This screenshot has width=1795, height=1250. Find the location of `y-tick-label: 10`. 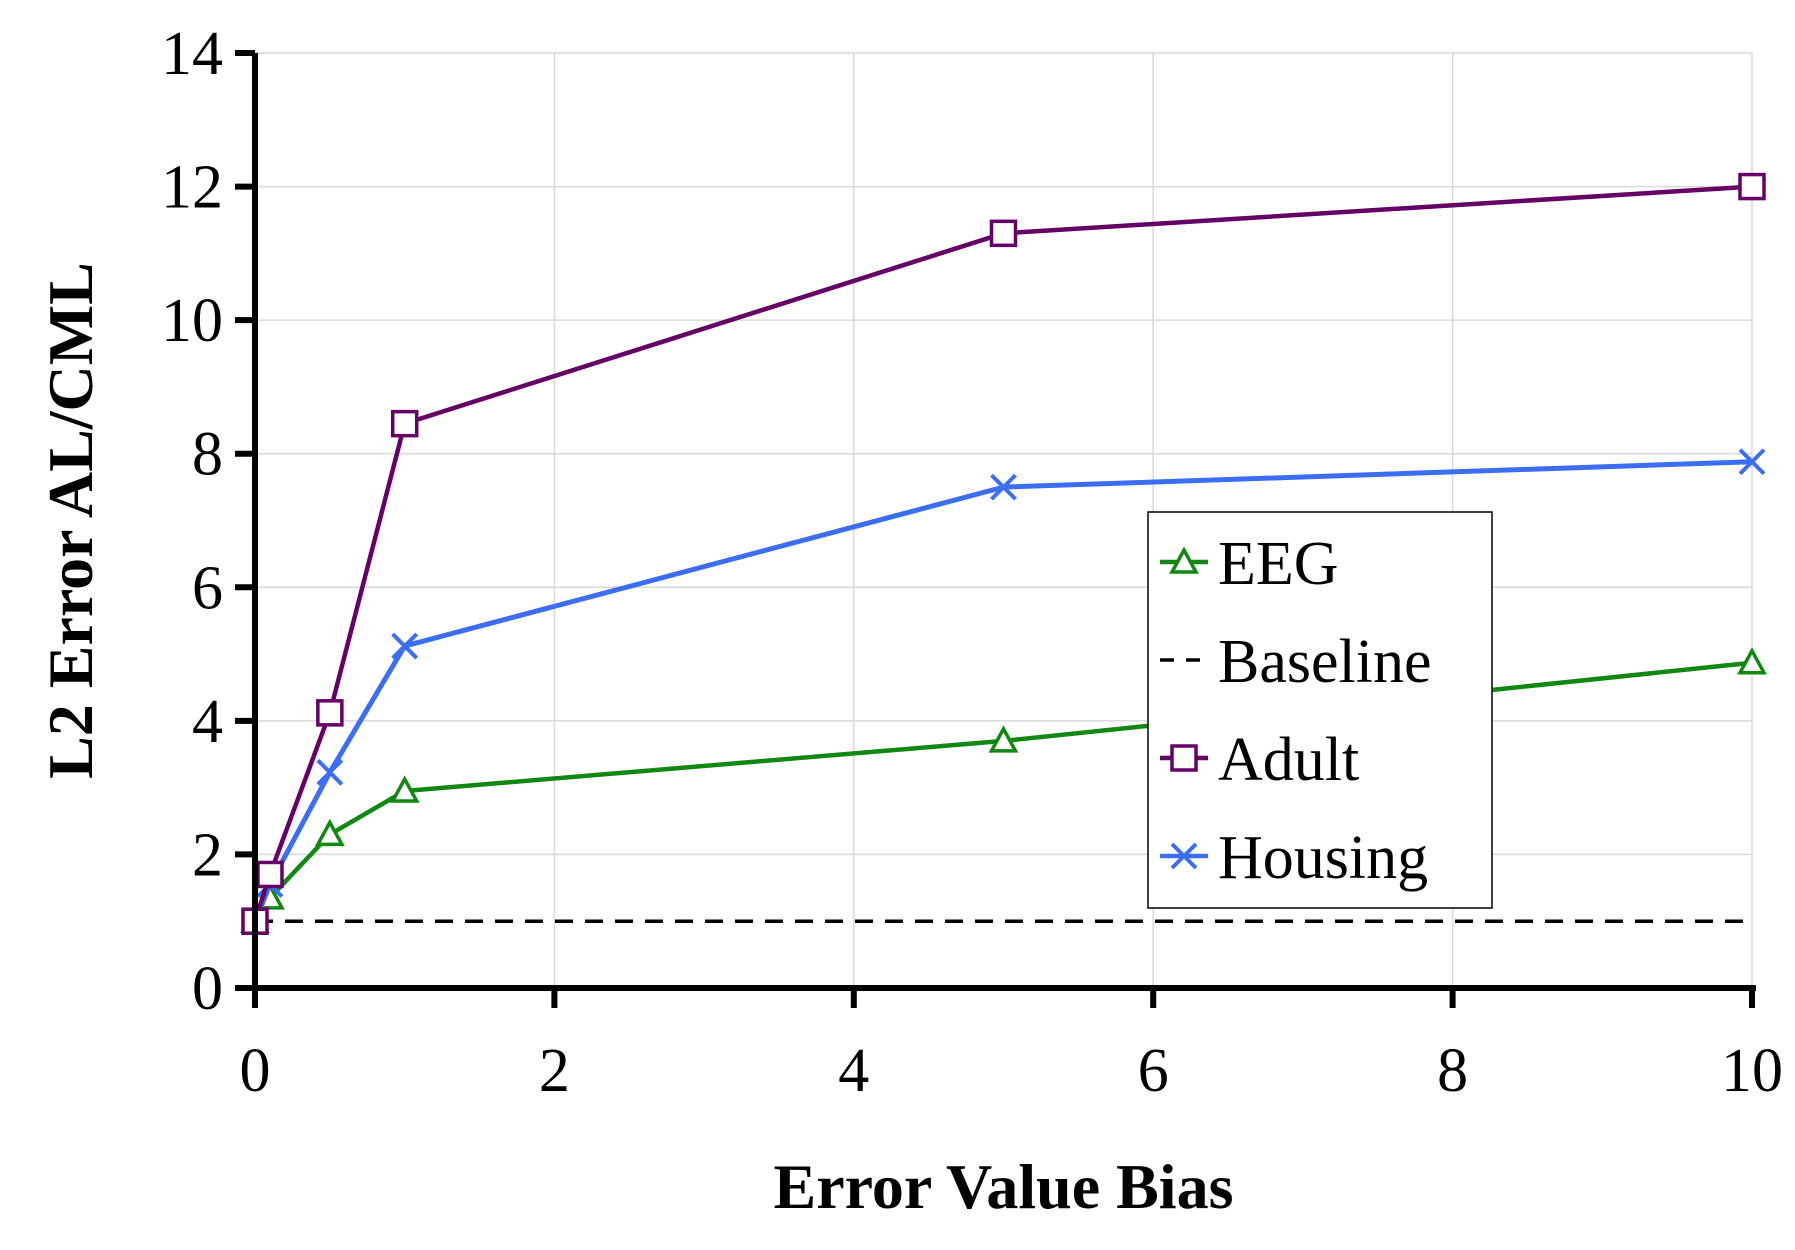

y-tick-label: 10 is located at coordinates (192, 321).